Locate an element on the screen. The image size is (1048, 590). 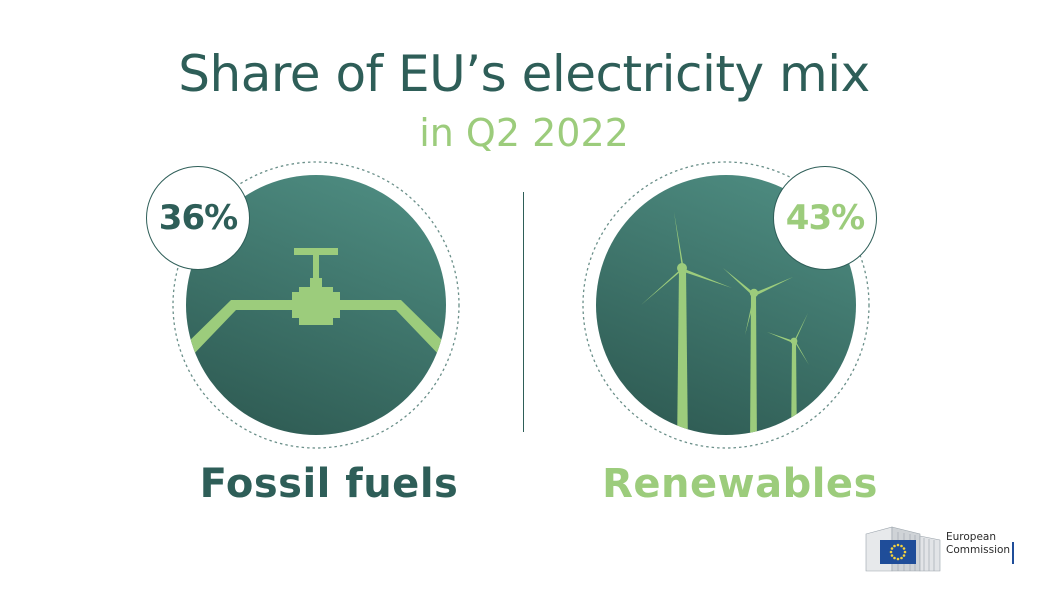
fossil-fuels-label: Fossil fuels is located at coordinates (329, 484).